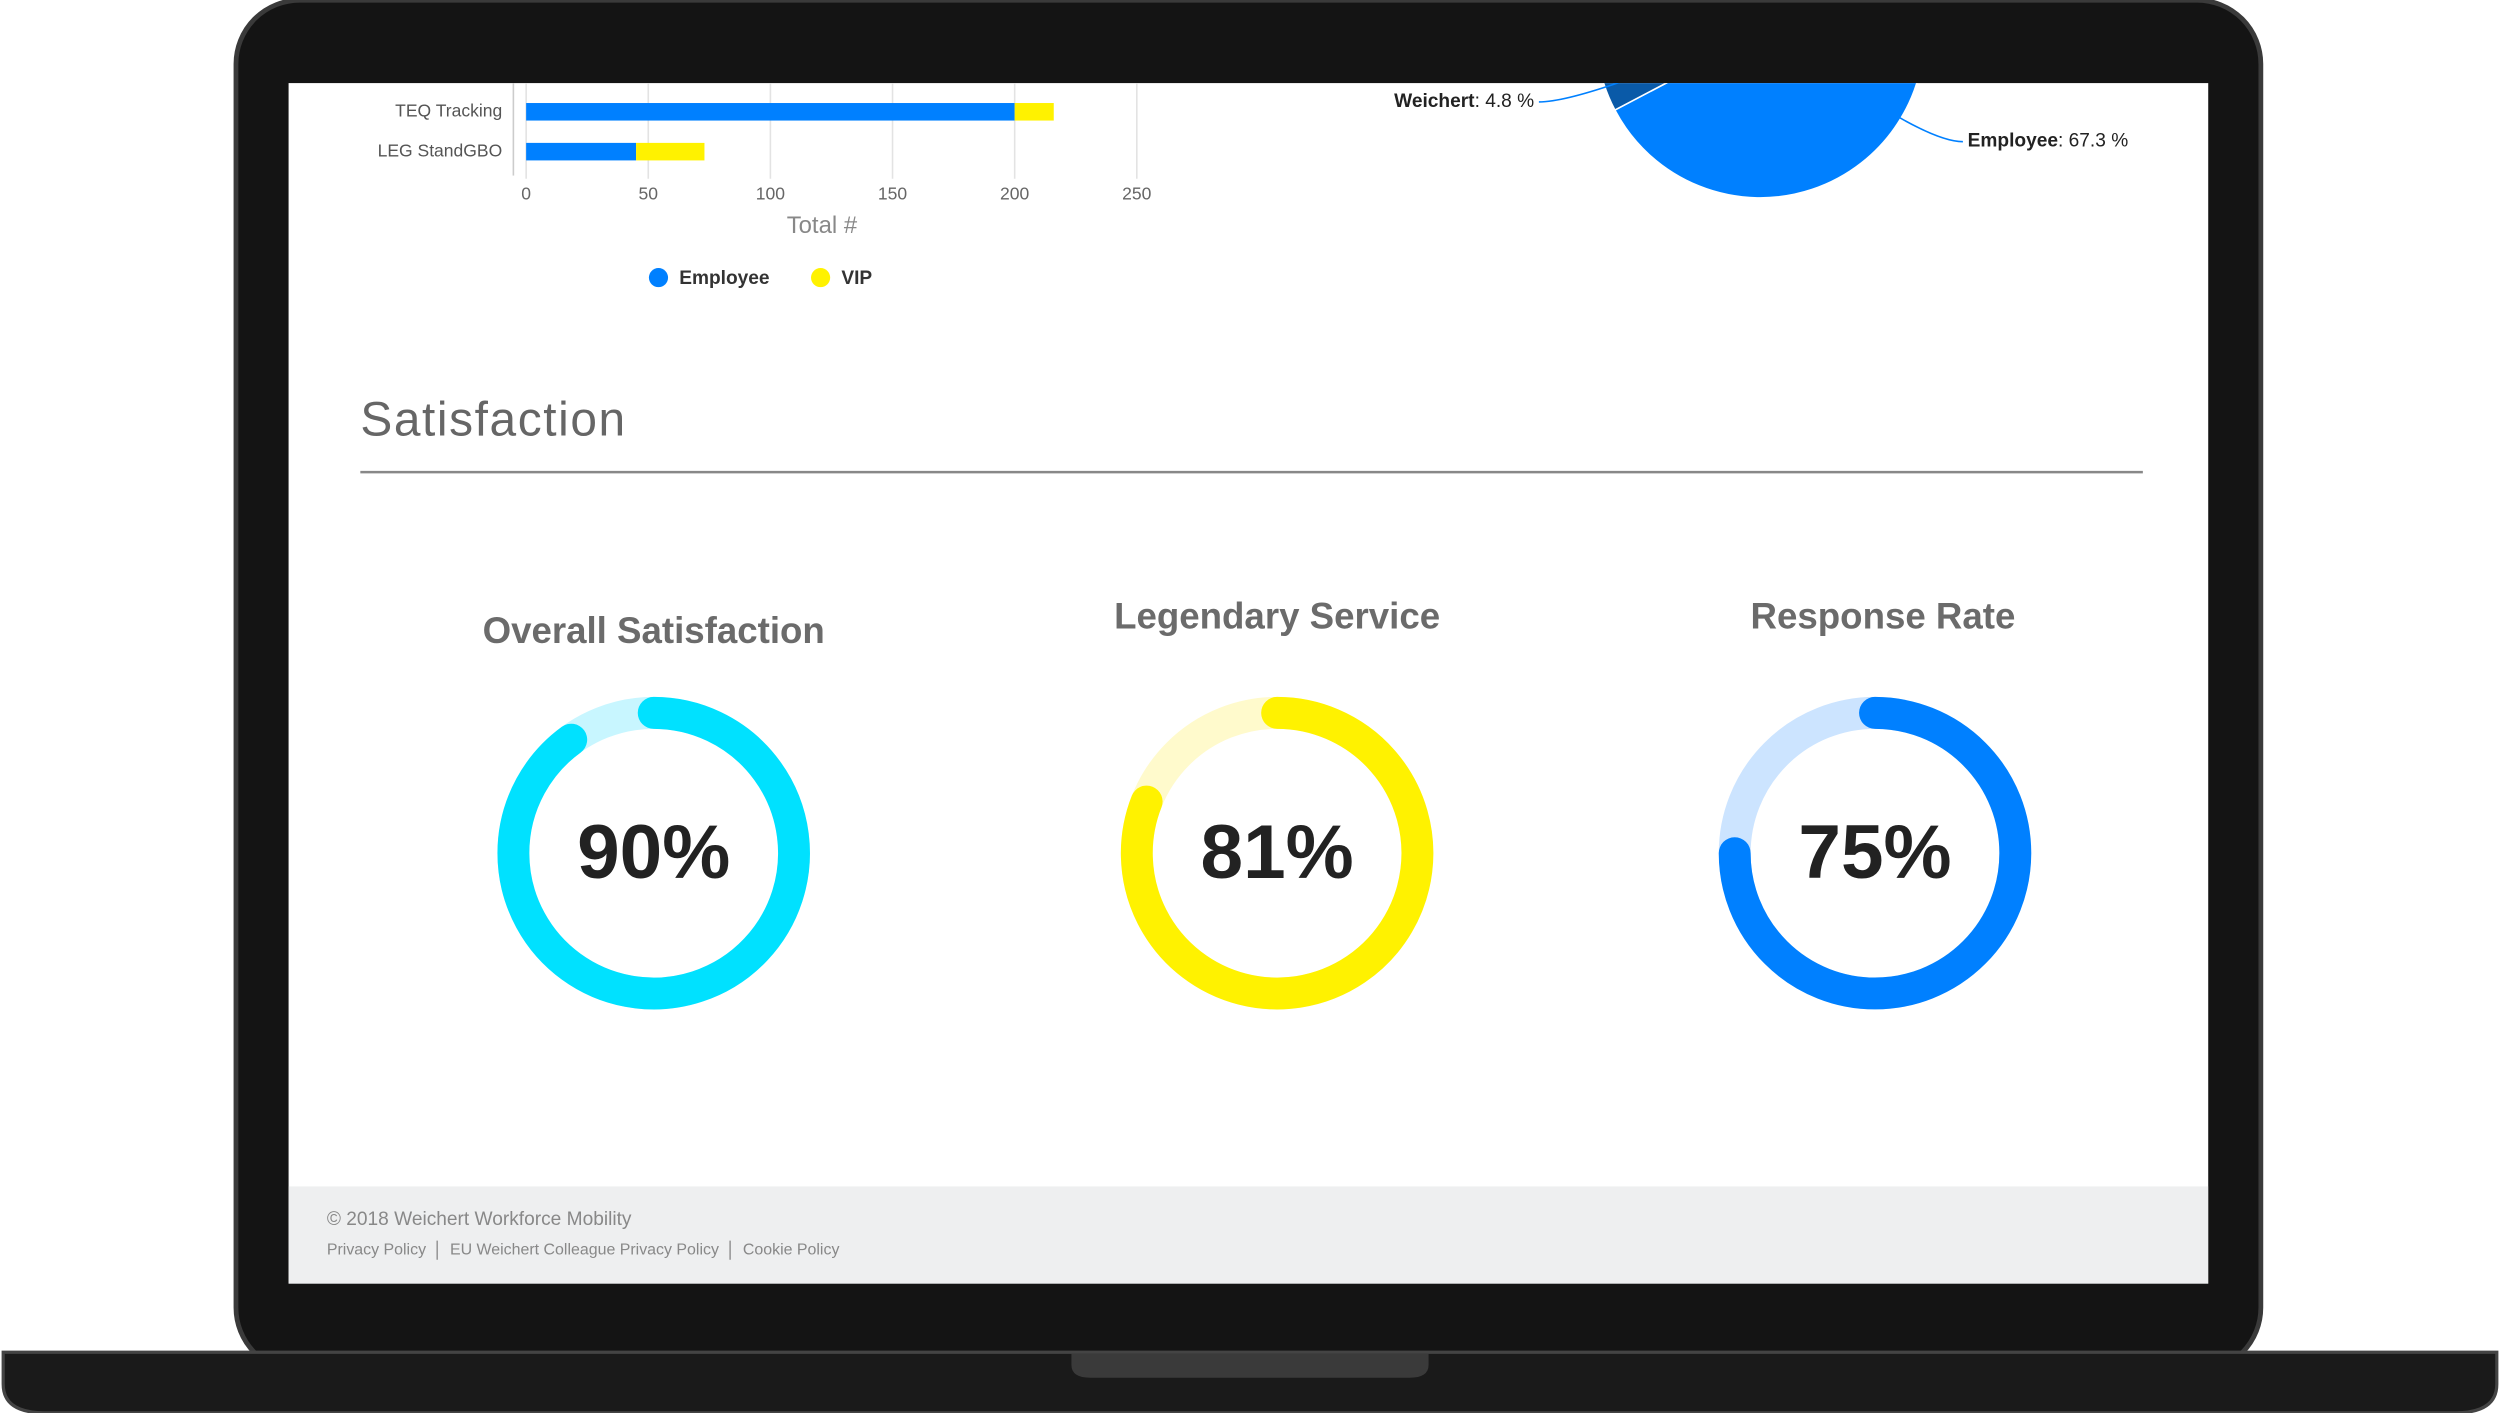  Describe the element at coordinates (526, 193) in the screenshot. I see `x-tick-label: 0` at that location.